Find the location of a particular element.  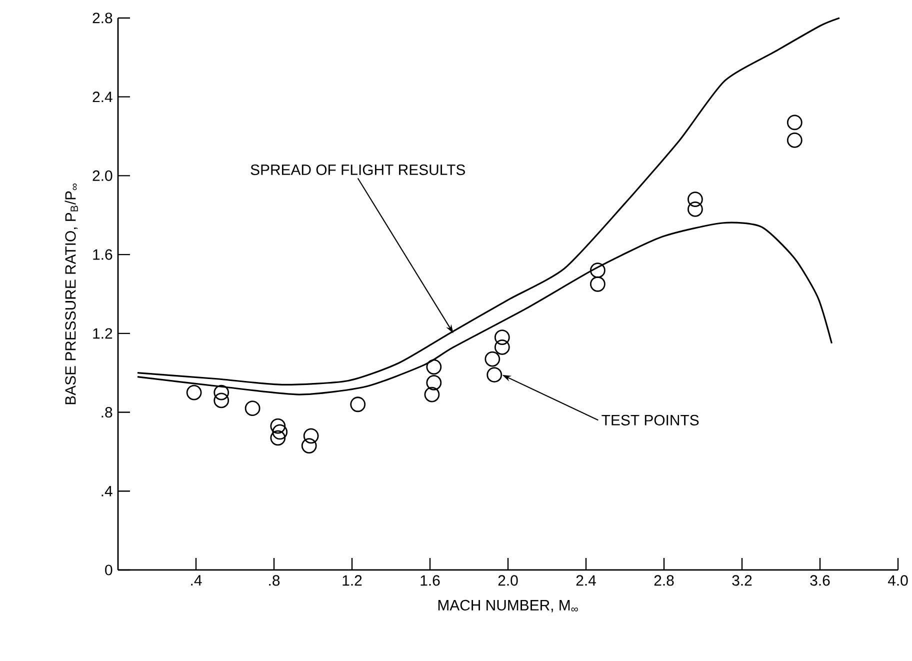

x-tick-label: 2.0 is located at coordinates (508, 580).